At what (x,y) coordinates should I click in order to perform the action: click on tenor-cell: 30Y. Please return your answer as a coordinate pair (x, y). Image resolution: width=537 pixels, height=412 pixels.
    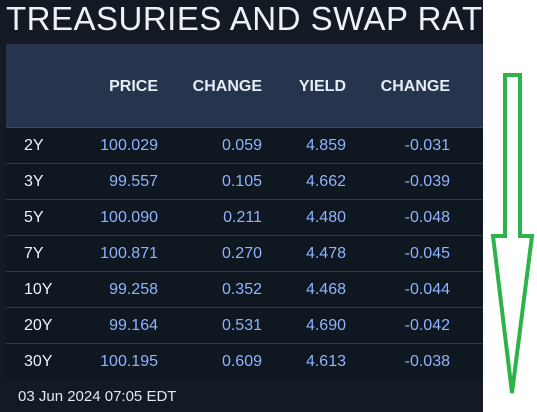
    Looking at the image, I should click on (38, 361).